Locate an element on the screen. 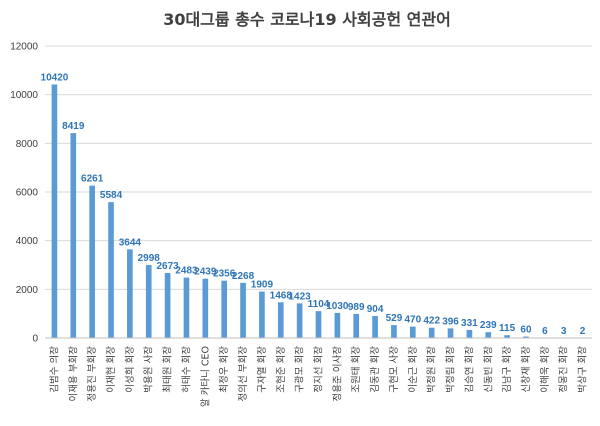 Image resolution: width=600 pixels, height=426 pixels. y-tick-label: 4000 is located at coordinates (27, 241).